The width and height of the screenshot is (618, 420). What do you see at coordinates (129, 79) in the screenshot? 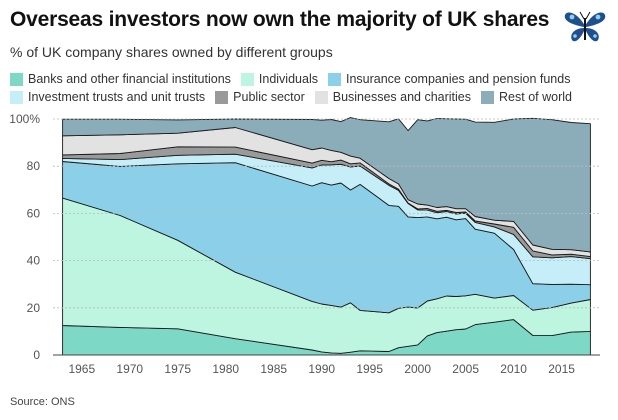
I see `legend-label: Banks and other financial institutions` at bounding box center [129, 79].